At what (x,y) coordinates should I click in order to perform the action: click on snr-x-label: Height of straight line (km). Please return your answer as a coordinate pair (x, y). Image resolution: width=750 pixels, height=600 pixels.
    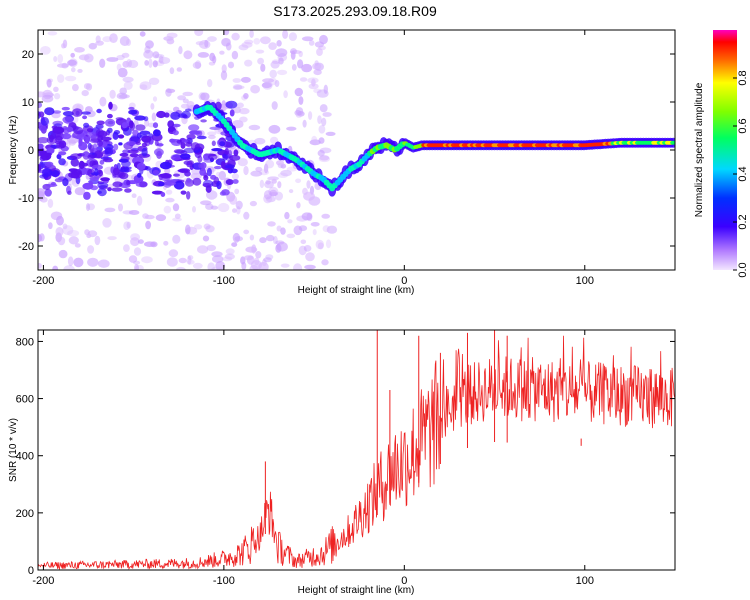
    Looking at the image, I should click on (356, 590).